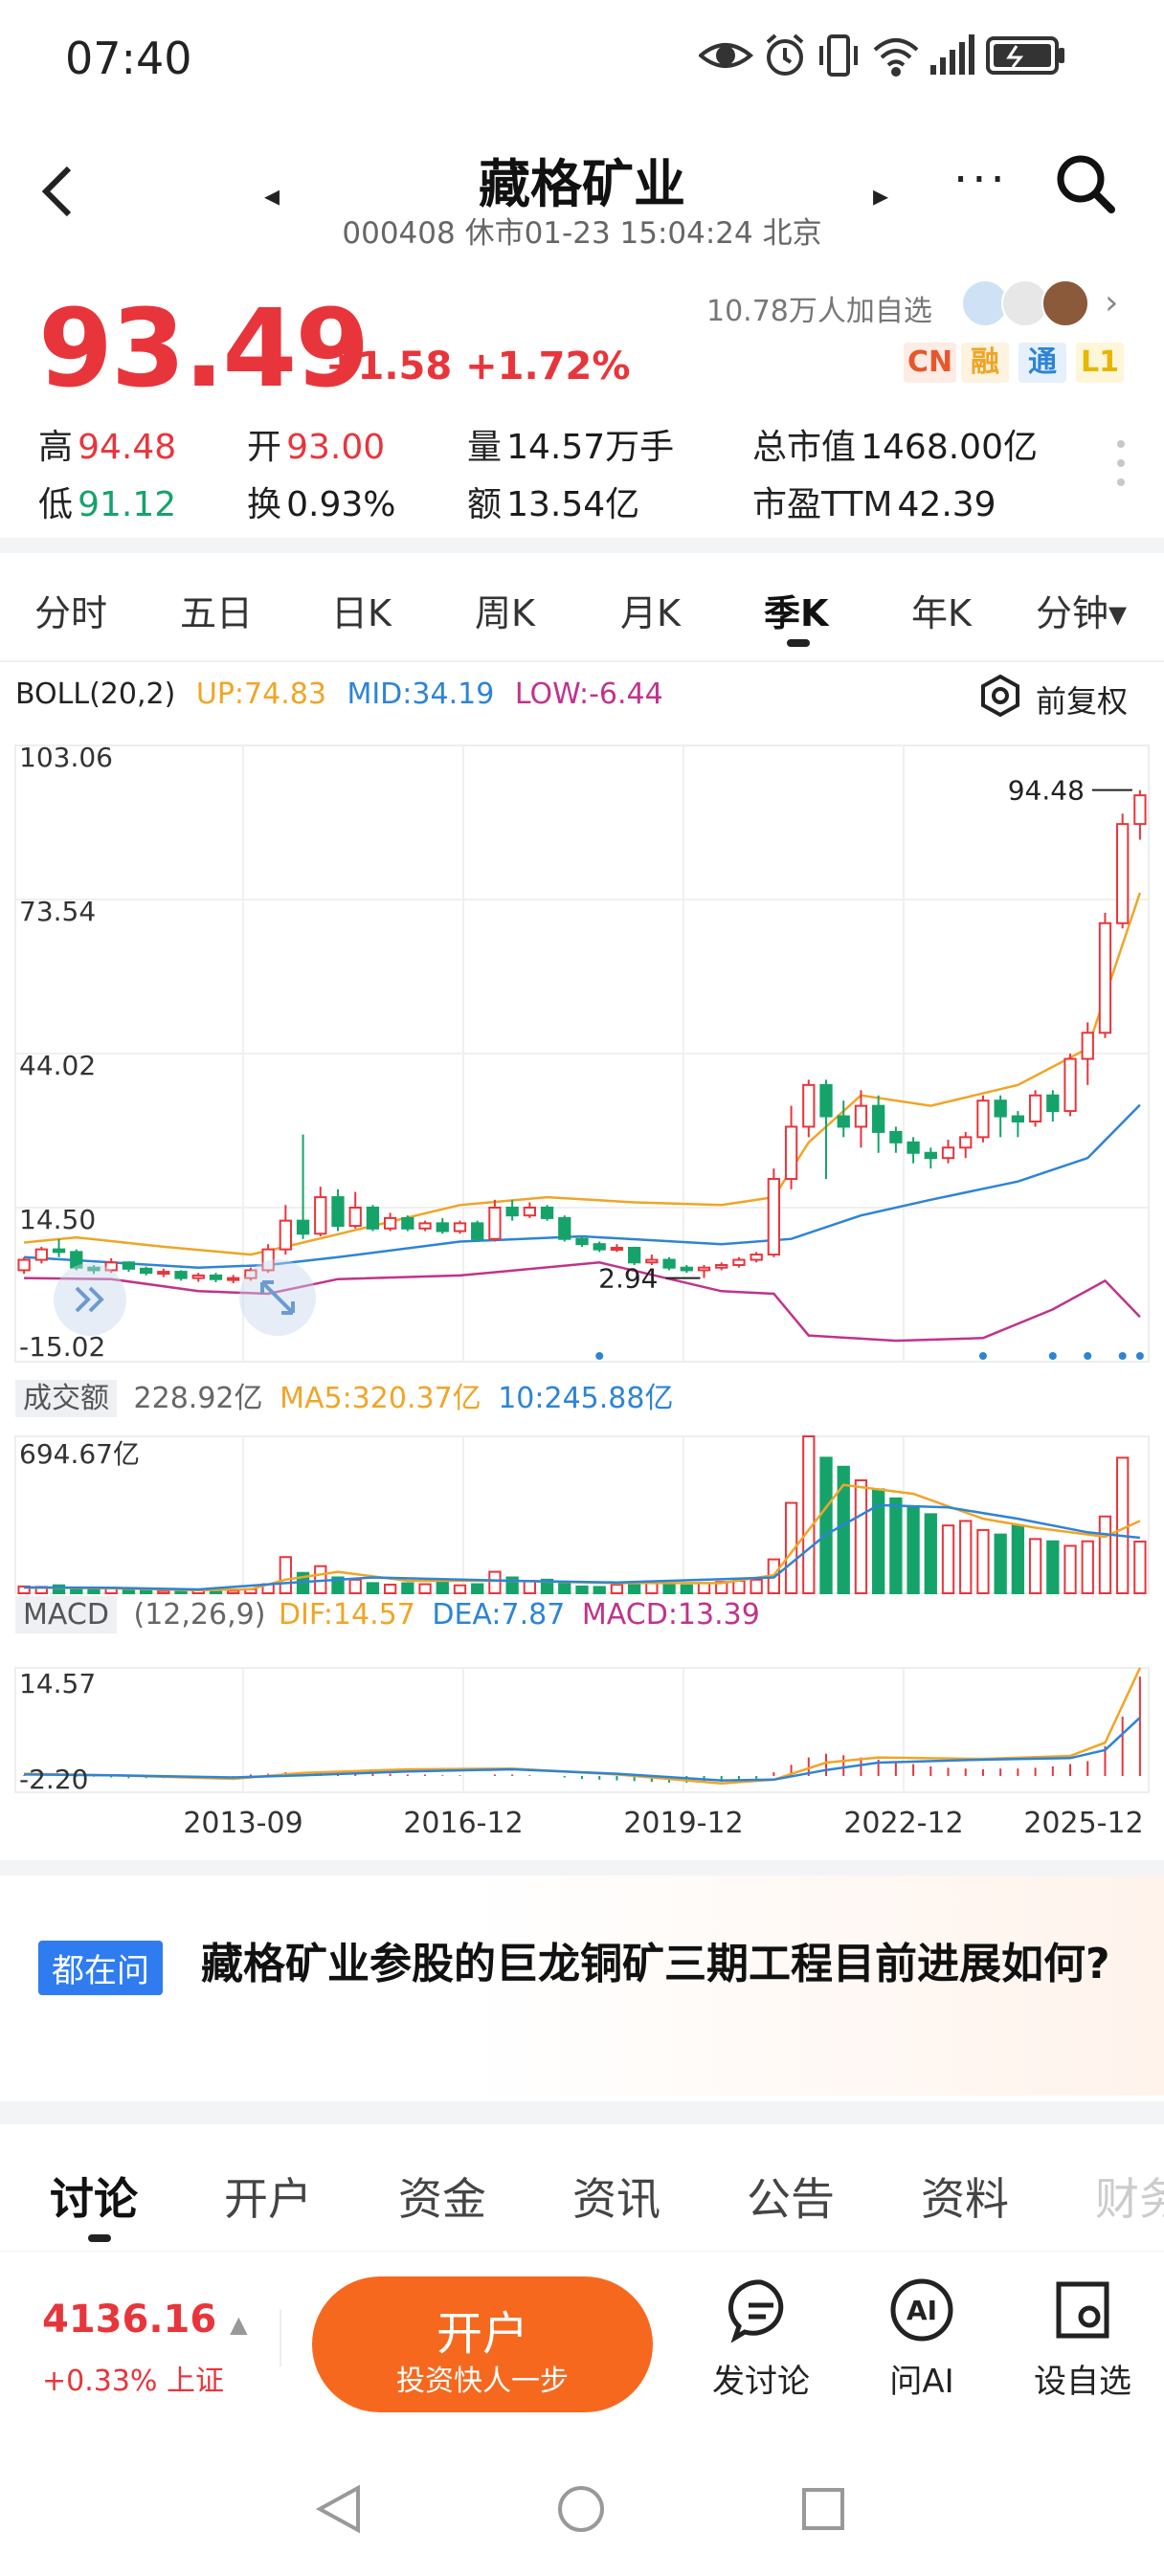 This screenshot has height=2576, width=1164. What do you see at coordinates (362, 613) in the screenshot?
I see `tab-daily-k: 日K` at bounding box center [362, 613].